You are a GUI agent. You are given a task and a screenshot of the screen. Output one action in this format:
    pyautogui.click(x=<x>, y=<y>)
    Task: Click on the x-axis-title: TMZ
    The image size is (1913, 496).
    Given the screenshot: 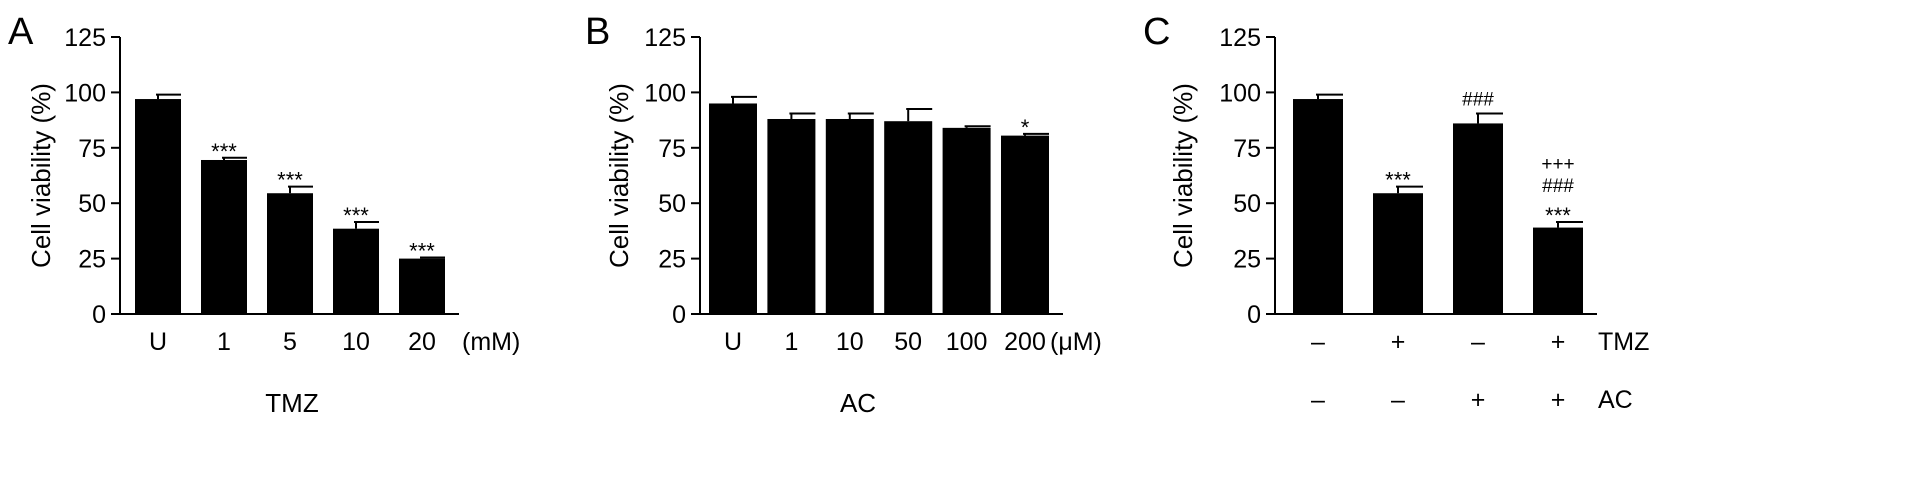 What is the action you would take?
    pyautogui.click(x=292, y=403)
    